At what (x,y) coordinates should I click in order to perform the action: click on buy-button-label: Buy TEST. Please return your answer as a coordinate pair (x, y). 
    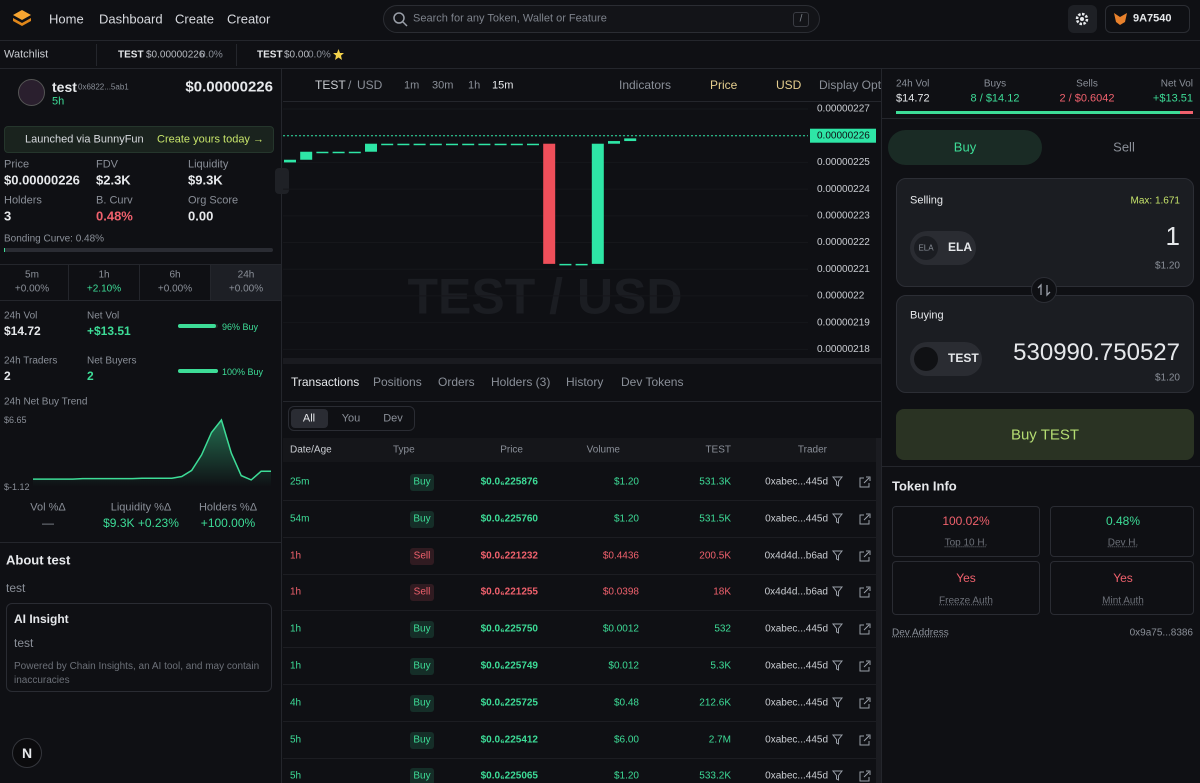
    Looking at the image, I should click on (1045, 435).